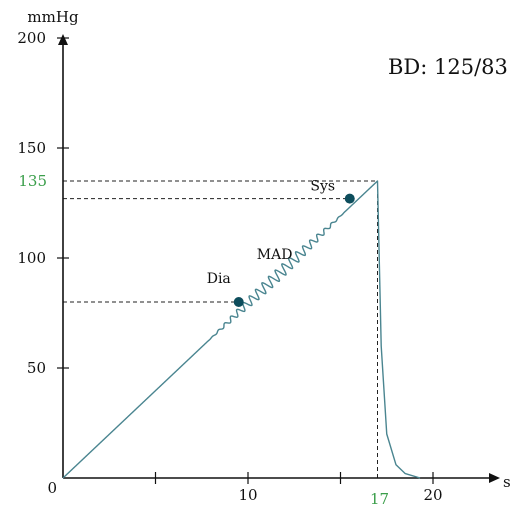 The image size is (514, 508). Describe the element at coordinates (36, 368) in the screenshot. I see `y-tick-label: 50` at that location.